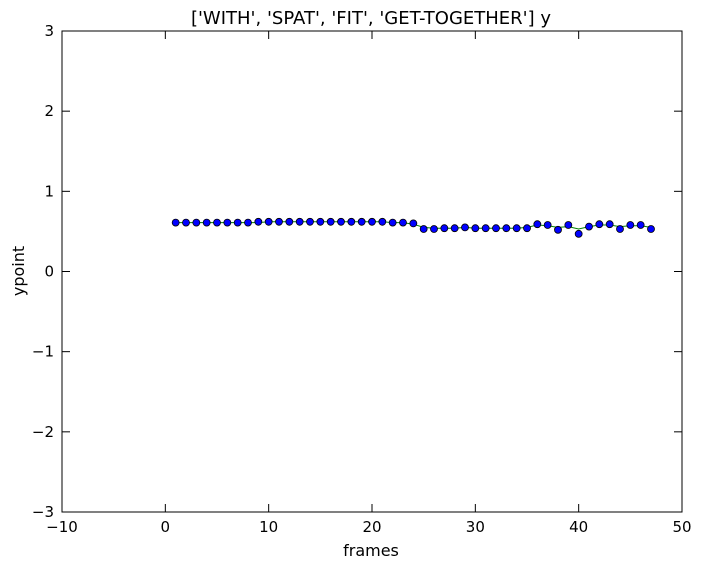 The image size is (701, 570). Describe the element at coordinates (681, 527) in the screenshot. I see `x-tick-label: 50` at that location.